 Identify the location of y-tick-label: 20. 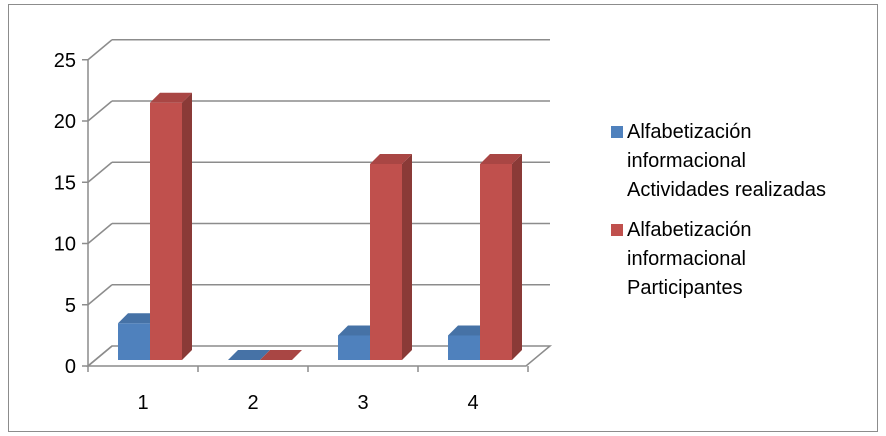
(65, 122).